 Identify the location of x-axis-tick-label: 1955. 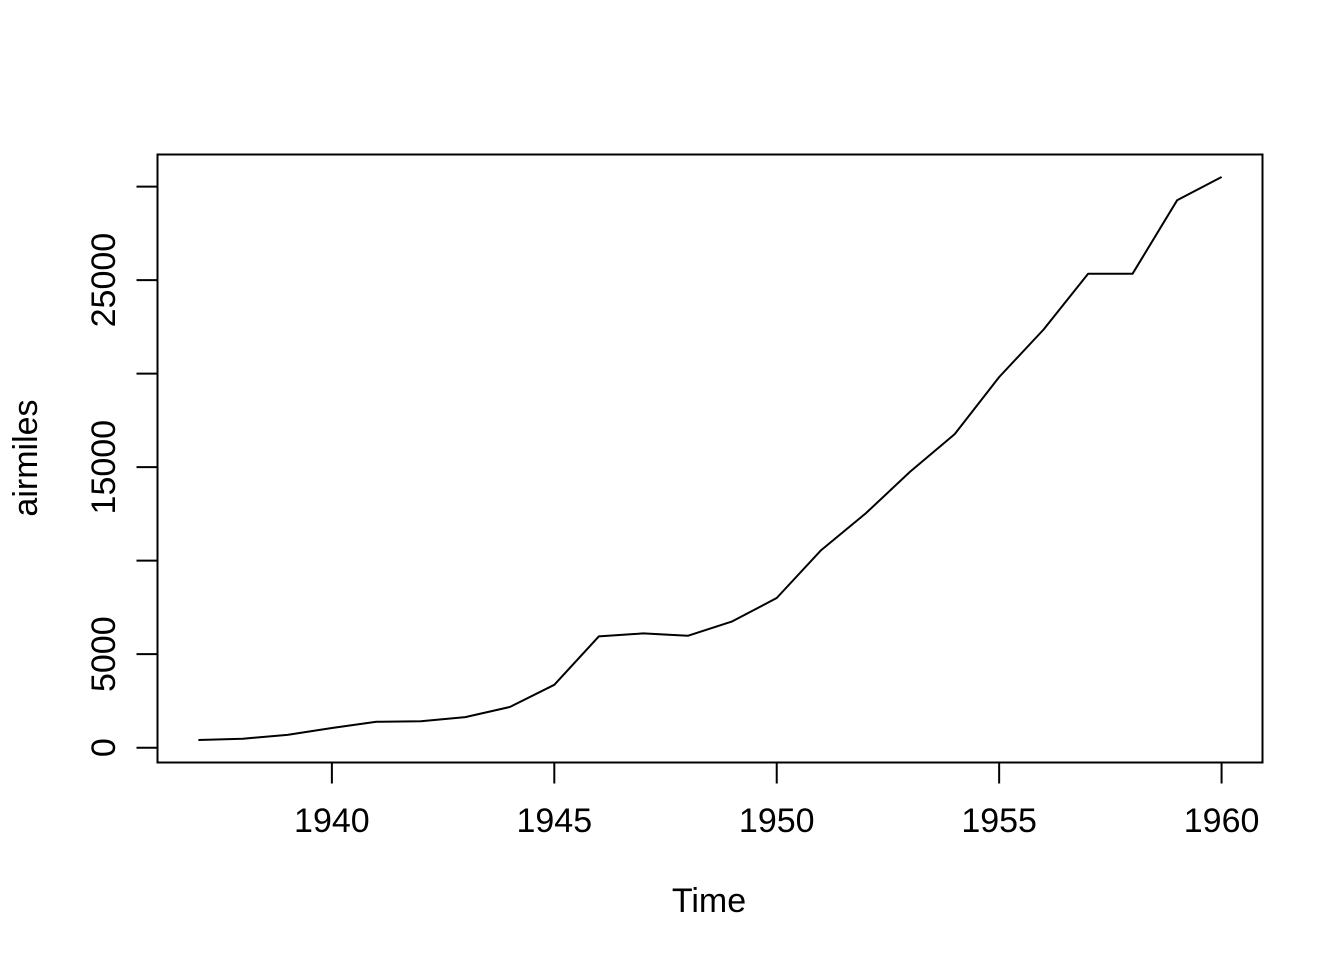
(999, 821).